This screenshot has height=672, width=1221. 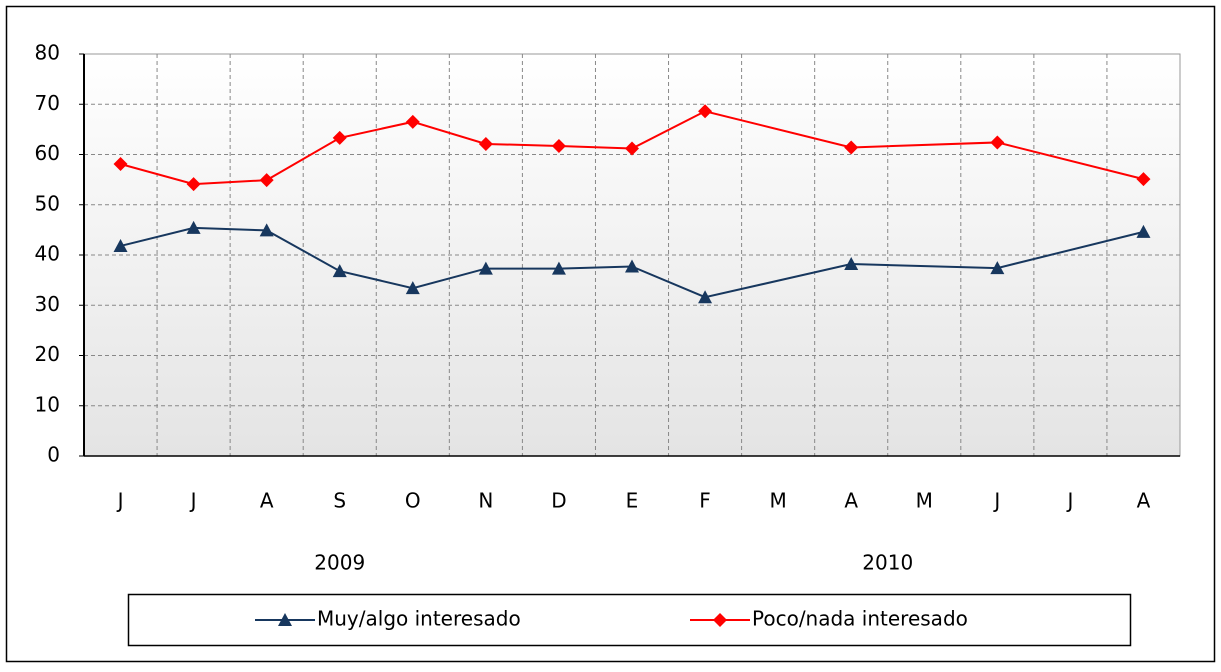 What do you see at coordinates (53, 455) in the screenshot?
I see `y-tick-label: 0` at bounding box center [53, 455].